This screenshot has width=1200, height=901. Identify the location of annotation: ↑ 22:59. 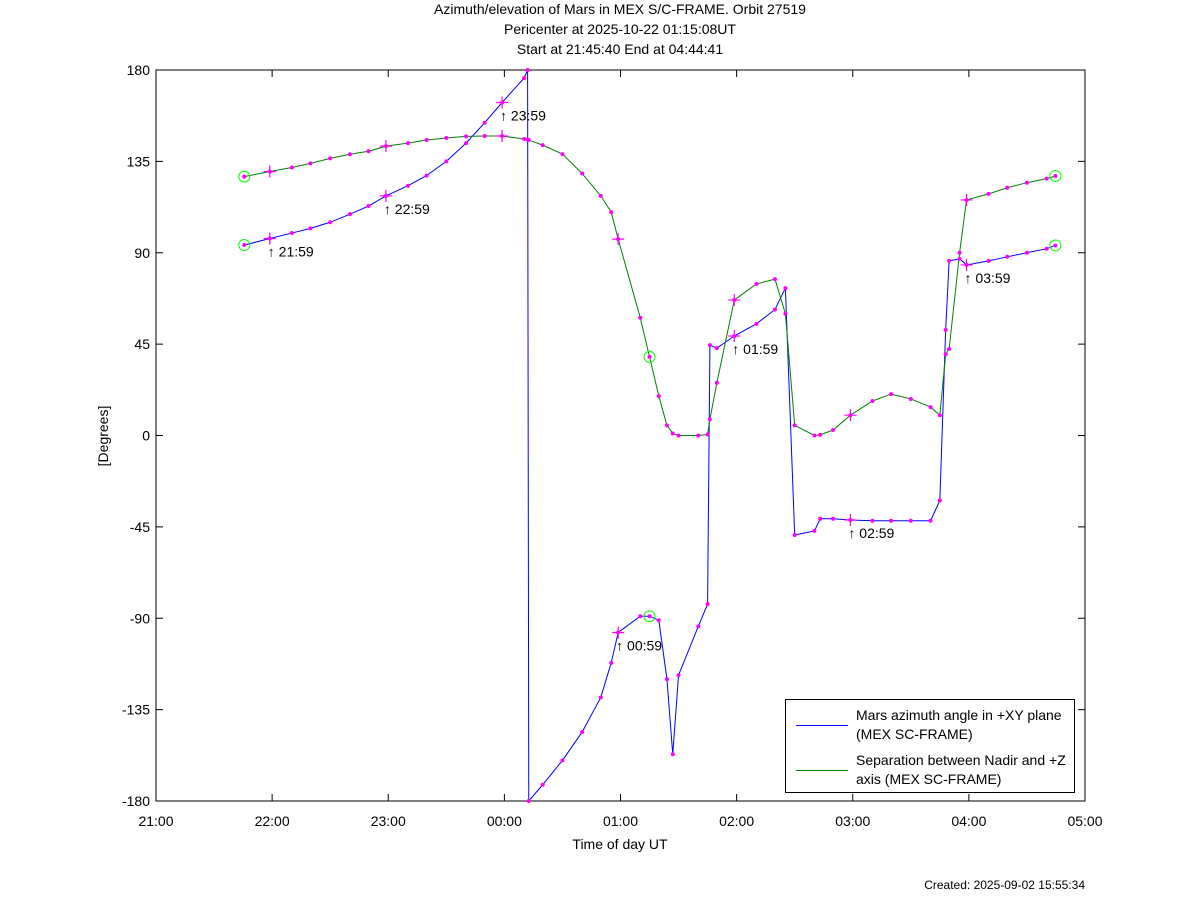
(407, 209).